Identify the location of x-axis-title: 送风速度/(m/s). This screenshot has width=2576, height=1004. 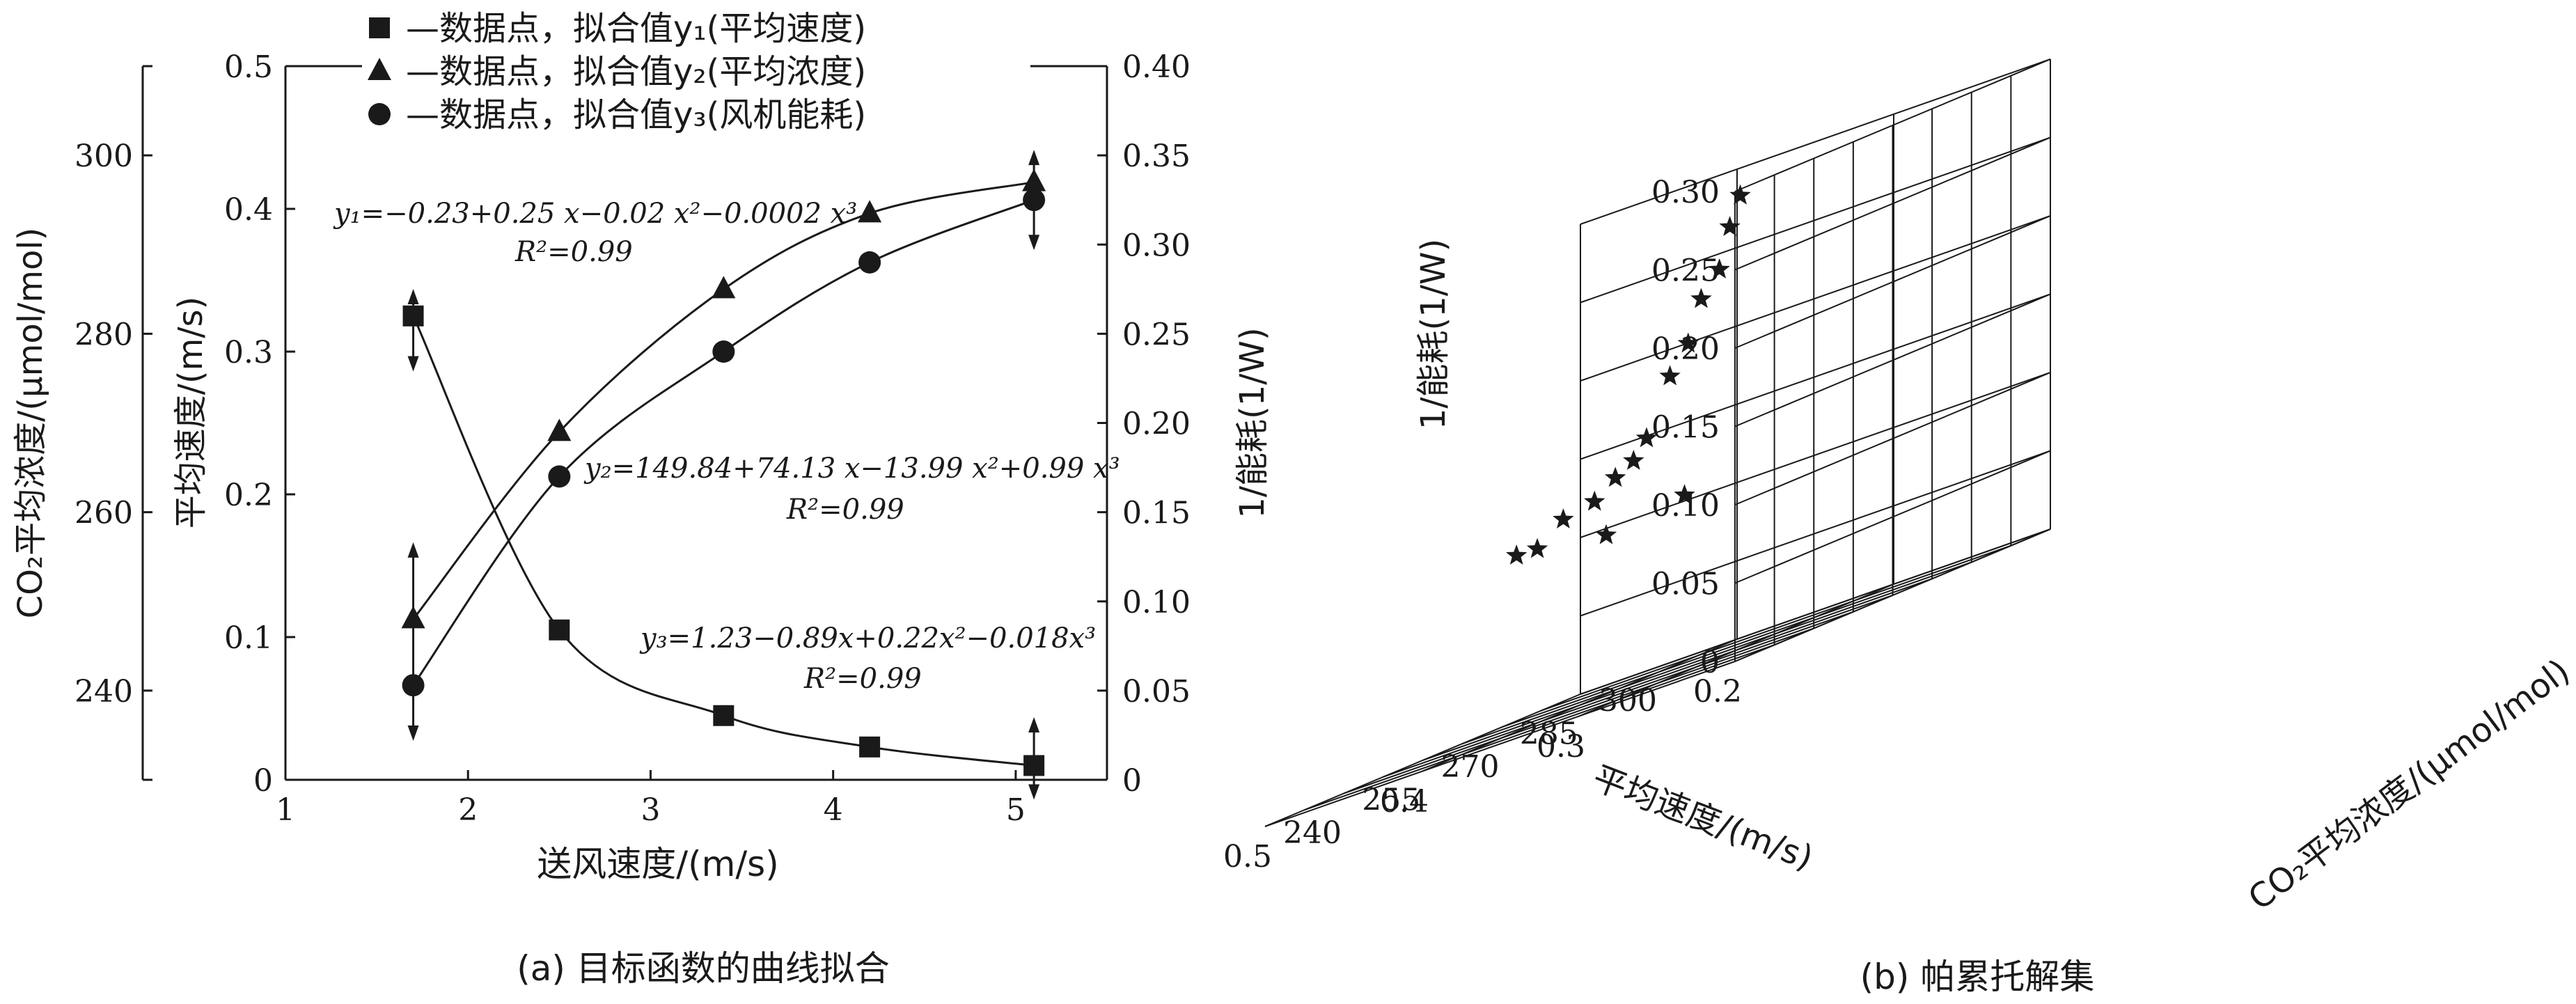
(657, 864).